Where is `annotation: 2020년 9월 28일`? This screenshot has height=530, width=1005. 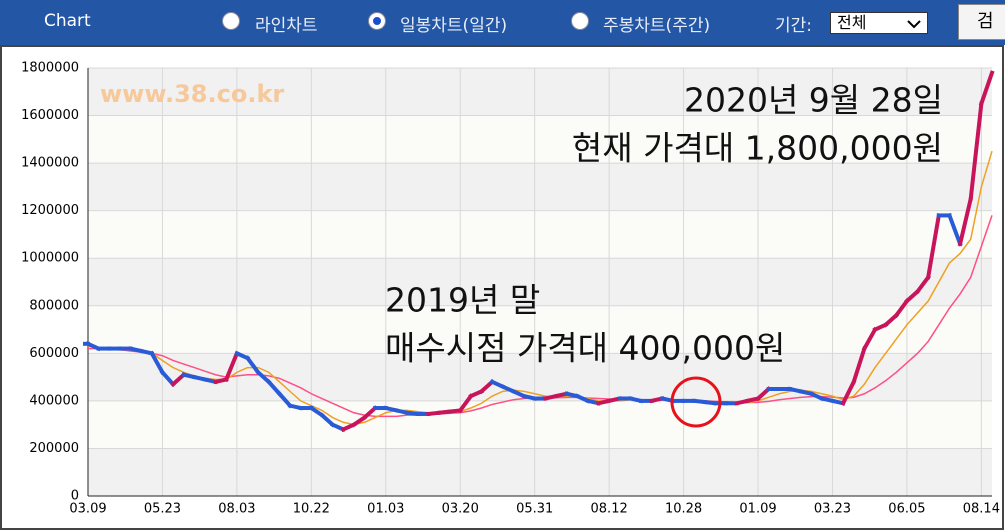
annotation: 2020년 9월 28일 is located at coordinates (813, 100).